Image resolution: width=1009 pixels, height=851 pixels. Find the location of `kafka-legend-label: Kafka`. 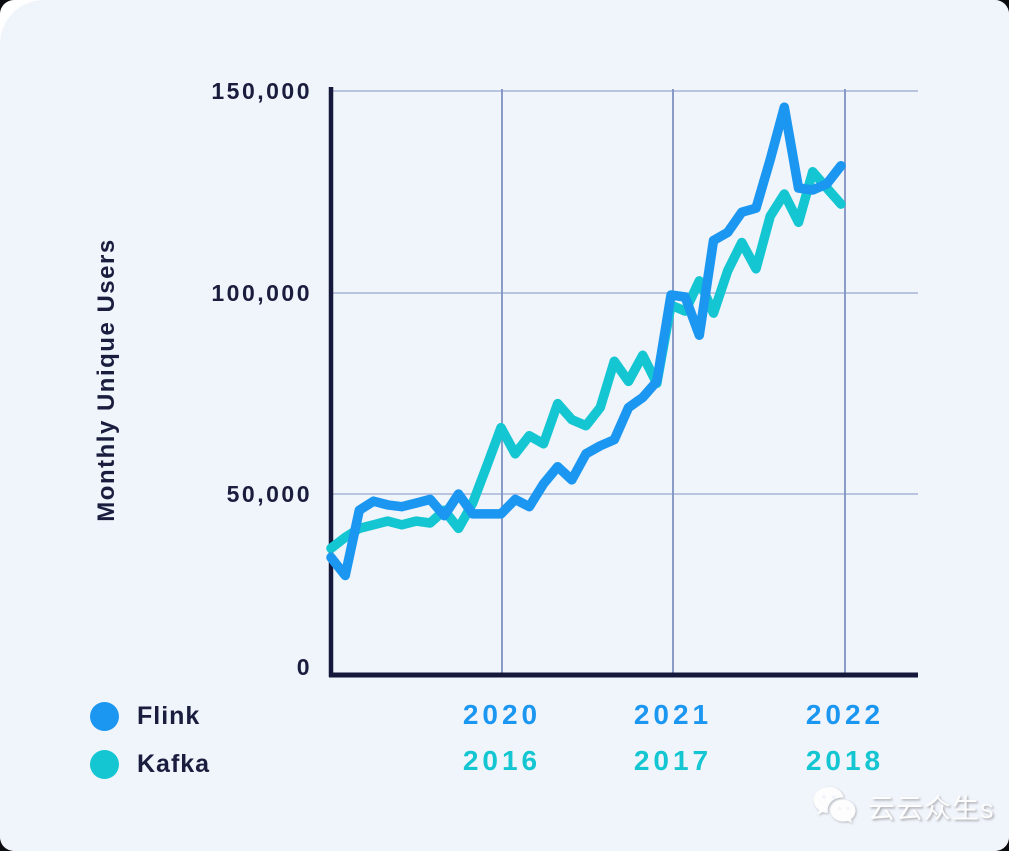

kafka-legend-label: Kafka is located at coordinates (174, 763).